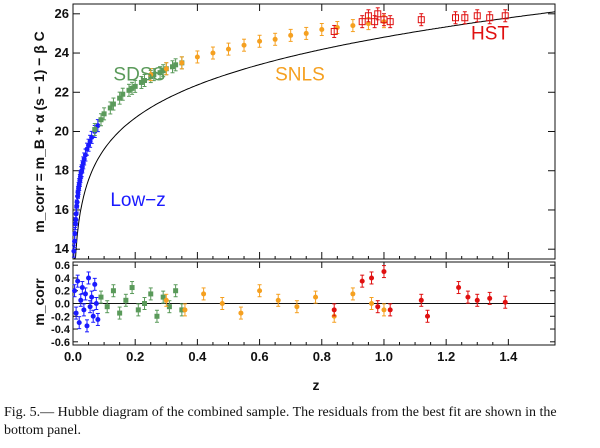 The image size is (600, 448). Describe the element at coordinates (300, 75) in the screenshot. I see `annotation-snls: SNLS` at that location.